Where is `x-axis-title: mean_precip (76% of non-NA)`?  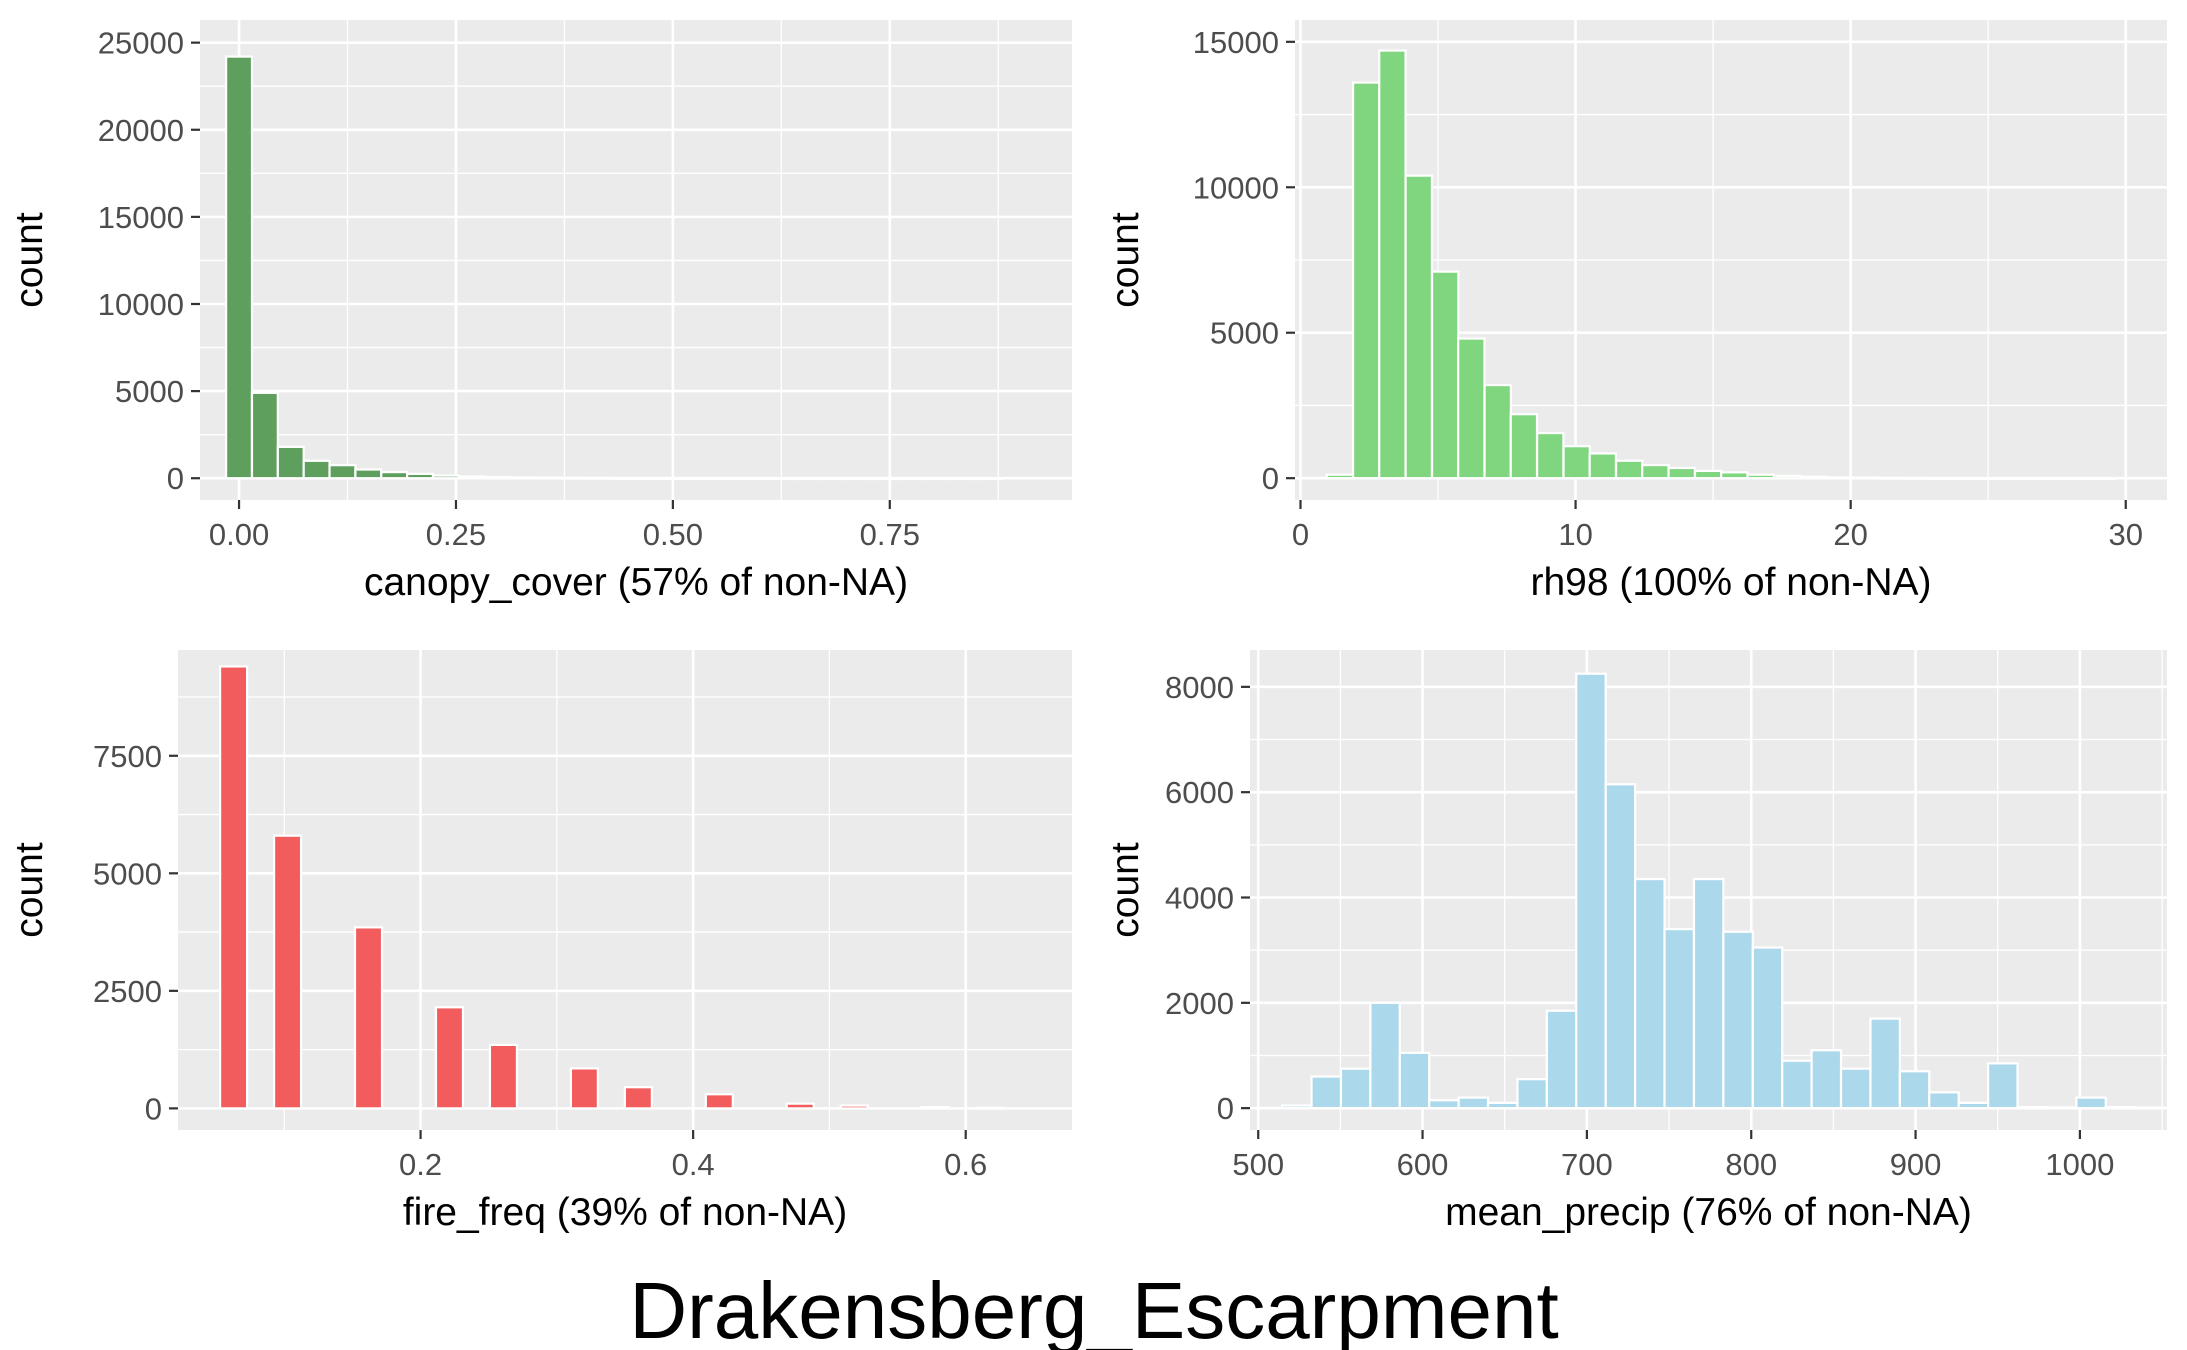
x-axis-title: mean_precip (76% of non-NA) is located at coordinates (1708, 1212).